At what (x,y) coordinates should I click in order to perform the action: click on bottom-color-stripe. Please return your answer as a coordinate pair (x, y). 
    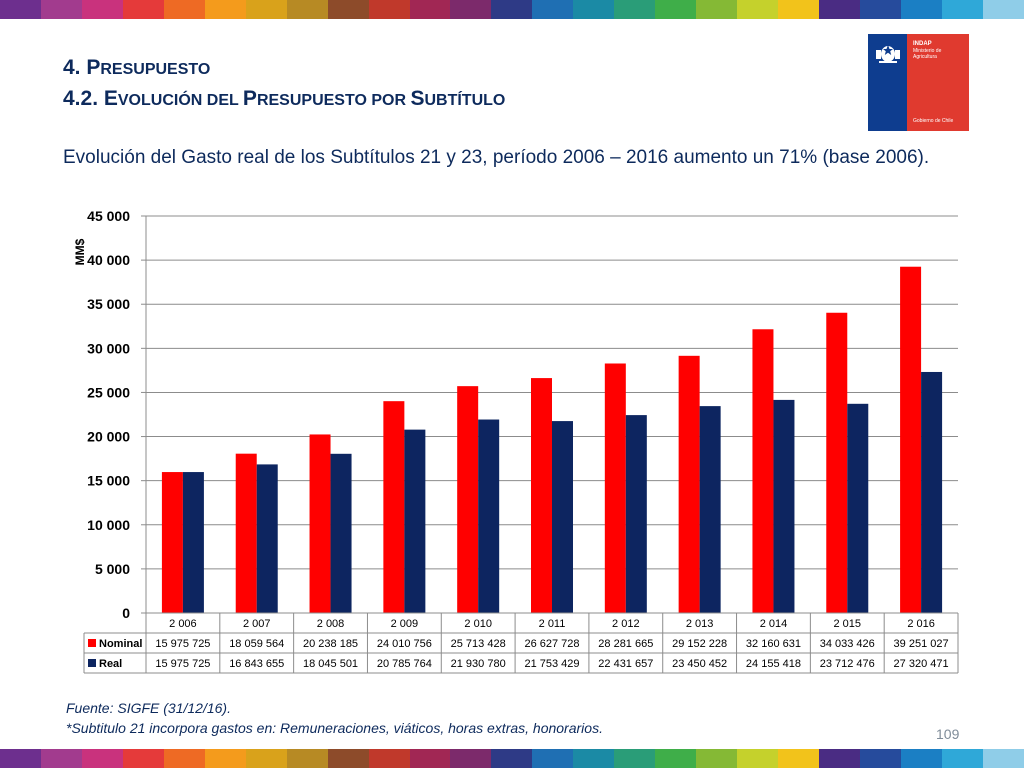
    Looking at the image, I should click on (512, 758).